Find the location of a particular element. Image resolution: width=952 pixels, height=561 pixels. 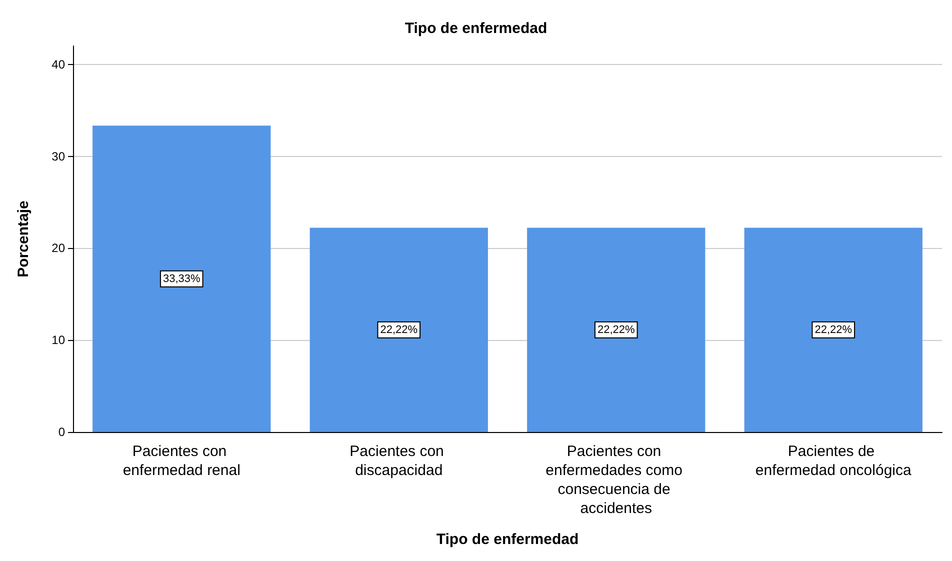

data-label: 33,33% is located at coordinates (181, 278).